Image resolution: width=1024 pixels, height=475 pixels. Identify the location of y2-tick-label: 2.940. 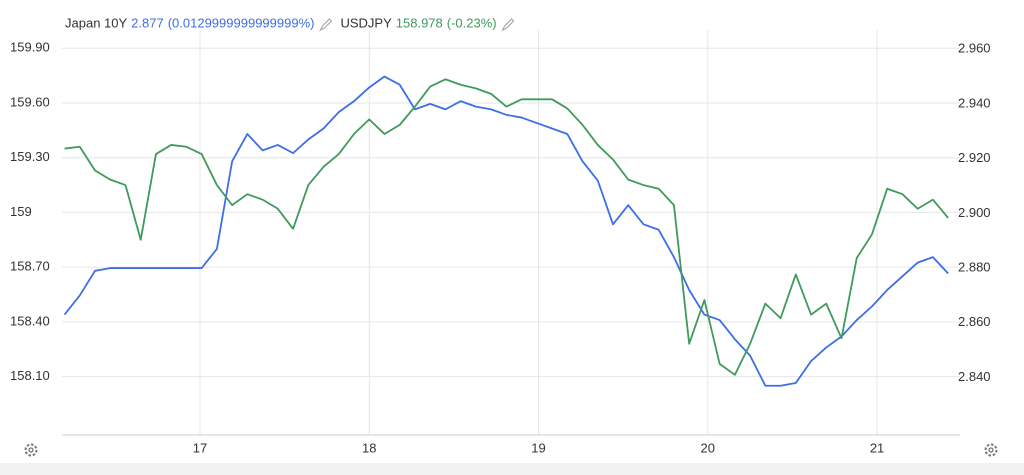
(974, 102).